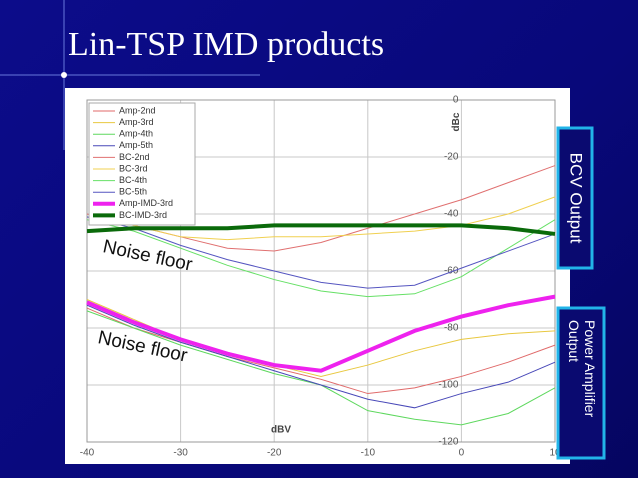 The height and width of the screenshot is (478, 638). Describe the element at coordinates (274, 453) in the screenshot. I see `x-tick-label: -20` at that location.